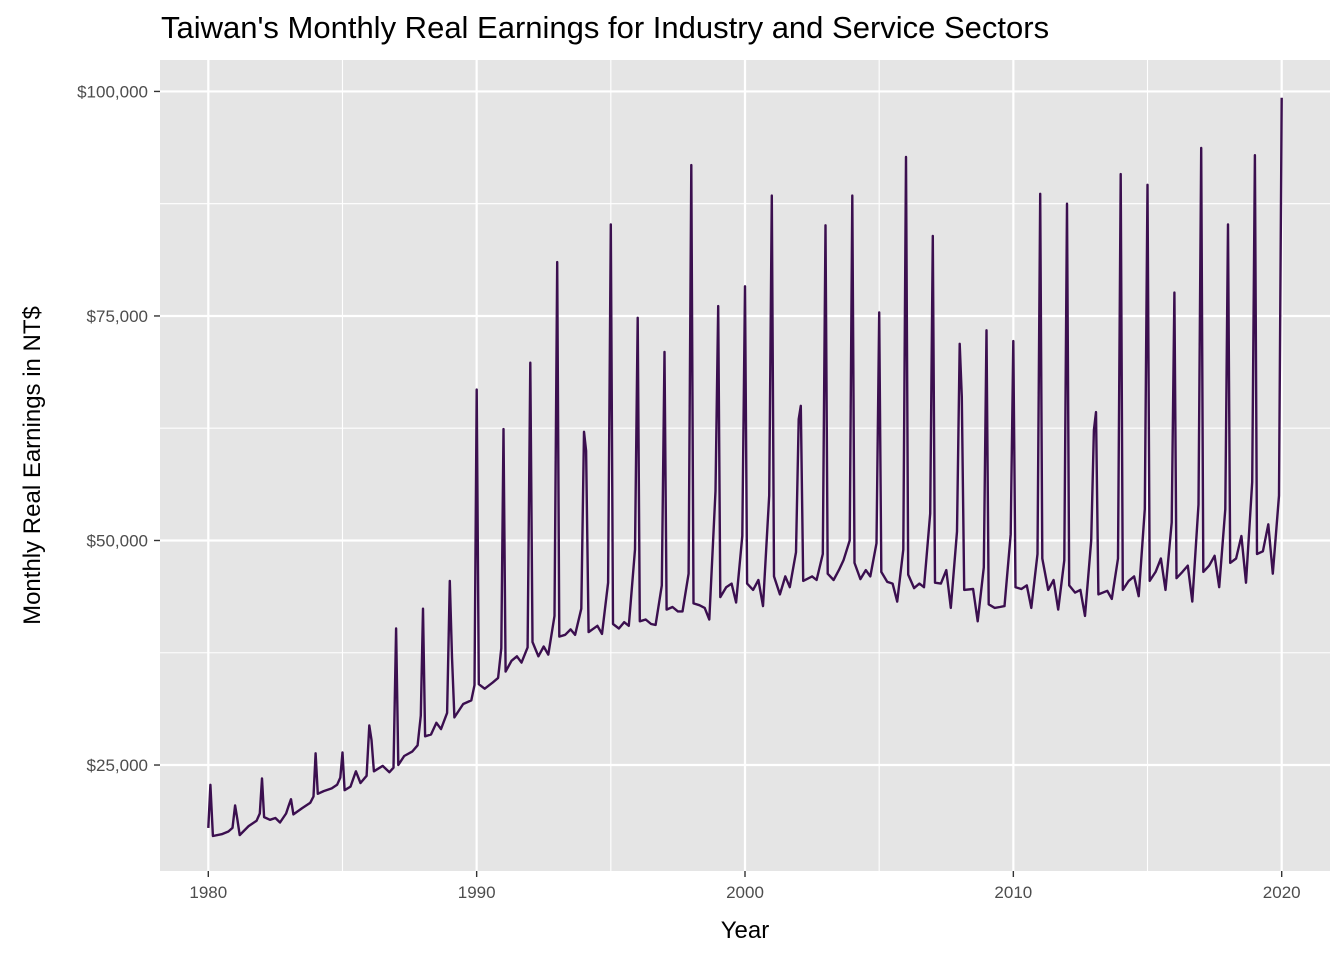 Image resolution: width=1344 pixels, height=960 pixels. I want to click on x-tick-label: 2000, so click(745, 892).